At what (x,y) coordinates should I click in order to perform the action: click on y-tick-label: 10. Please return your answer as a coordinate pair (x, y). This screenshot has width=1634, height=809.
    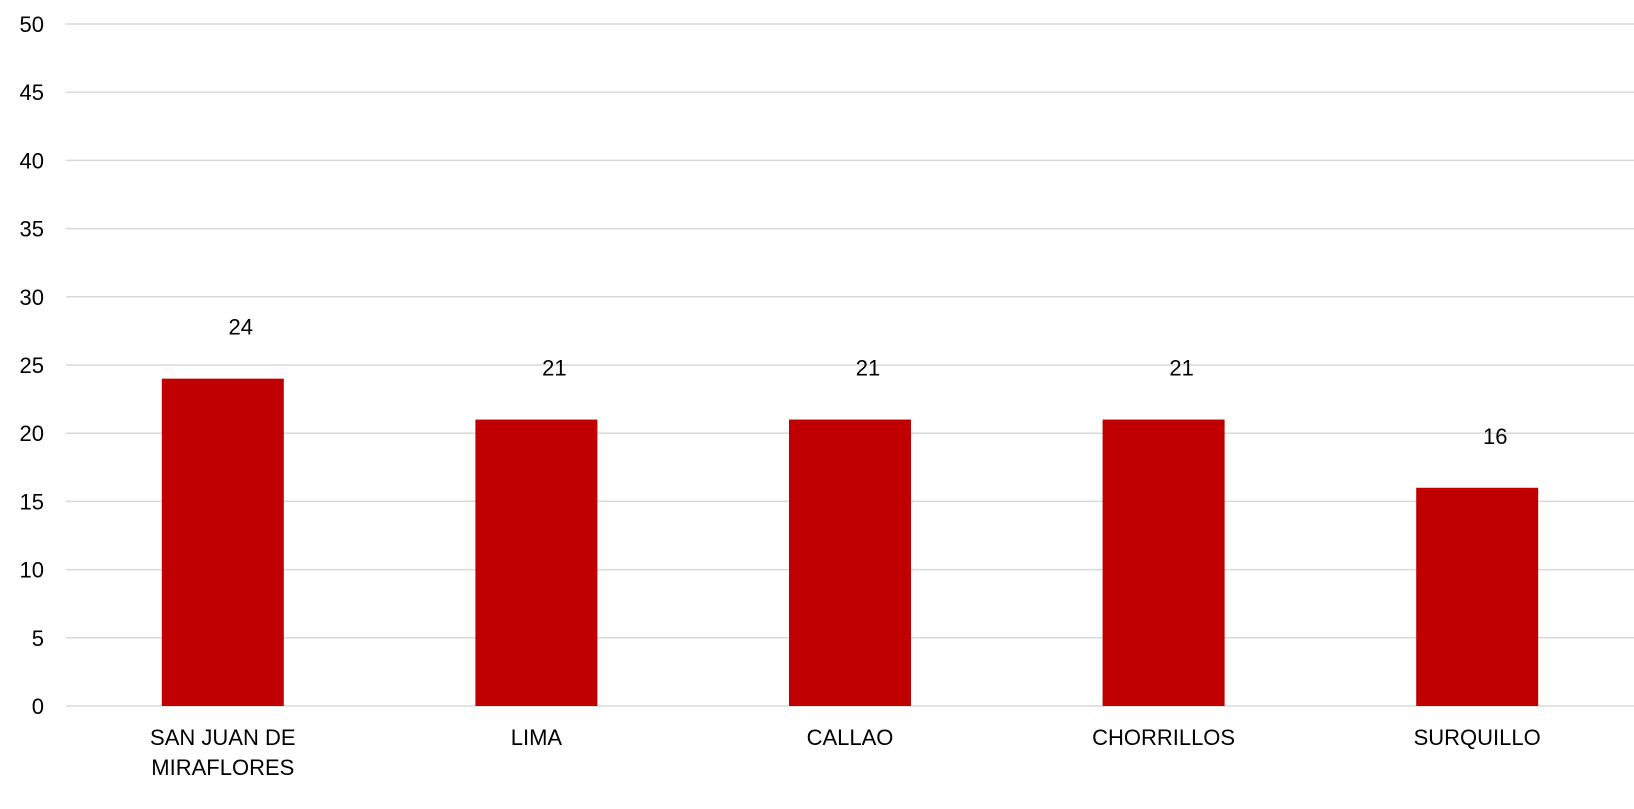
    Looking at the image, I should click on (32, 570).